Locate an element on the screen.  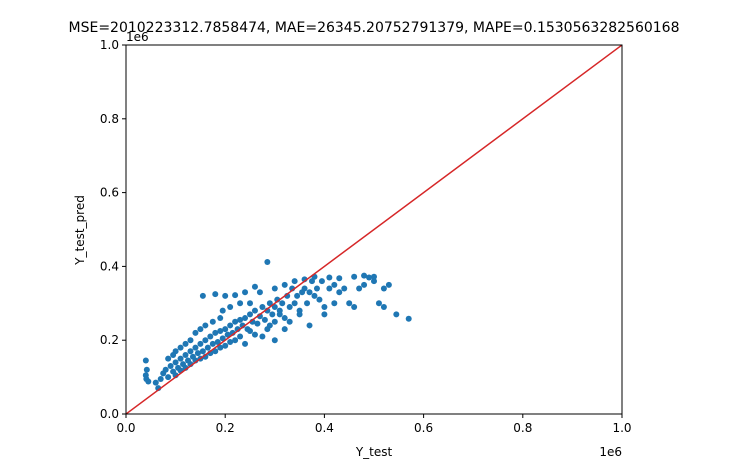
x-axis-label: Y_test is located at coordinates (374, 452).